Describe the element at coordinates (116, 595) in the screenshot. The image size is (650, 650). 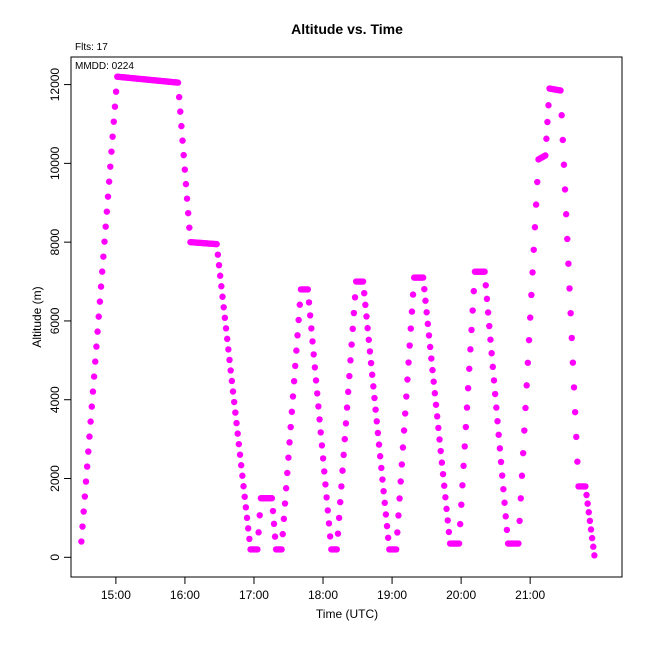
I see `x-tick-label: 15:00` at that location.